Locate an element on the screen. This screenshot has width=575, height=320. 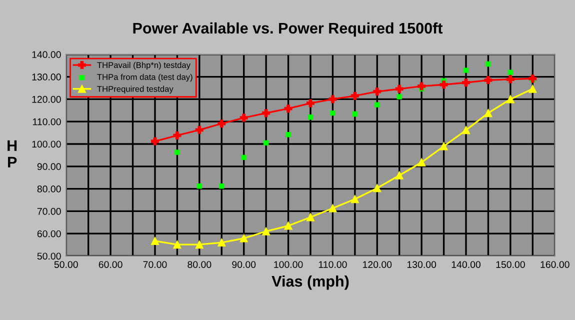
x-tick-label: 60.00 is located at coordinates (110, 264).